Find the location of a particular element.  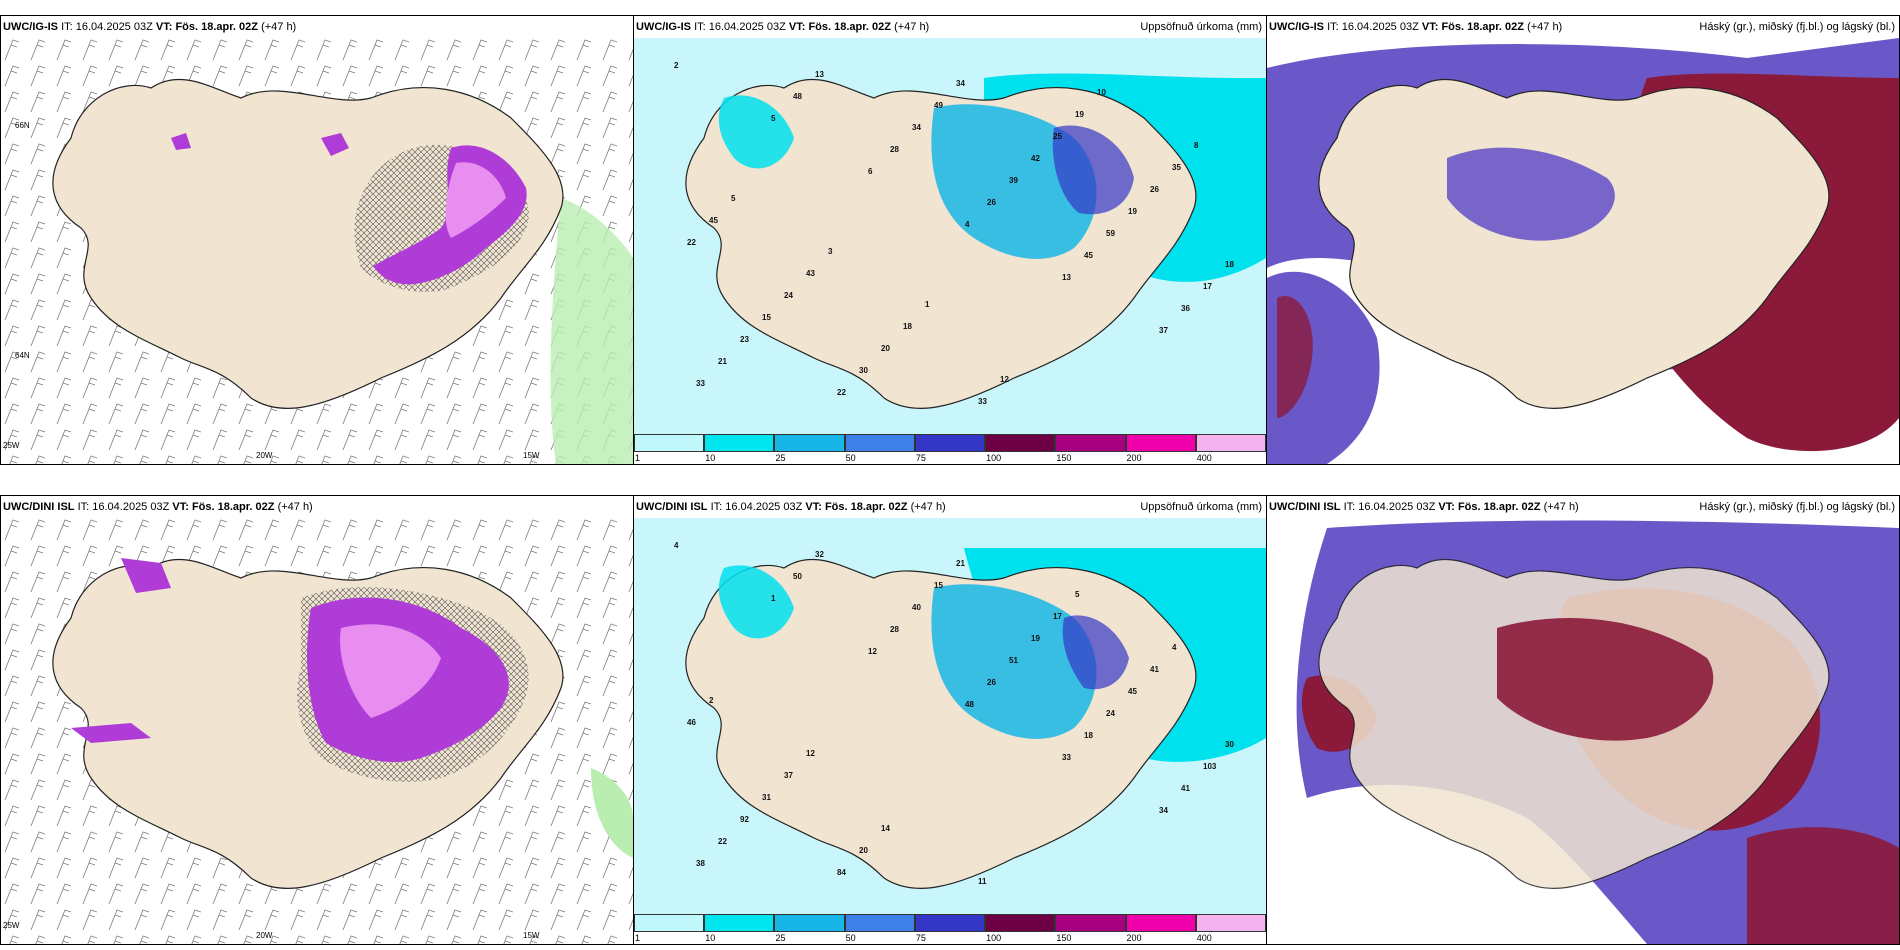

precip-value-label: 48 is located at coordinates (797, 96).